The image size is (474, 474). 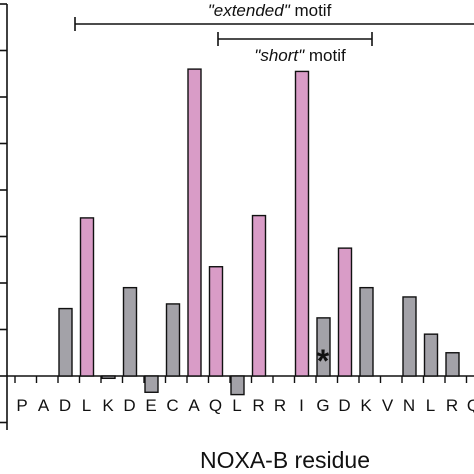 What do you see at coordinates (323, 361) in the screenshot?
I see `significance-star: *` at bounding box center [323, 361].